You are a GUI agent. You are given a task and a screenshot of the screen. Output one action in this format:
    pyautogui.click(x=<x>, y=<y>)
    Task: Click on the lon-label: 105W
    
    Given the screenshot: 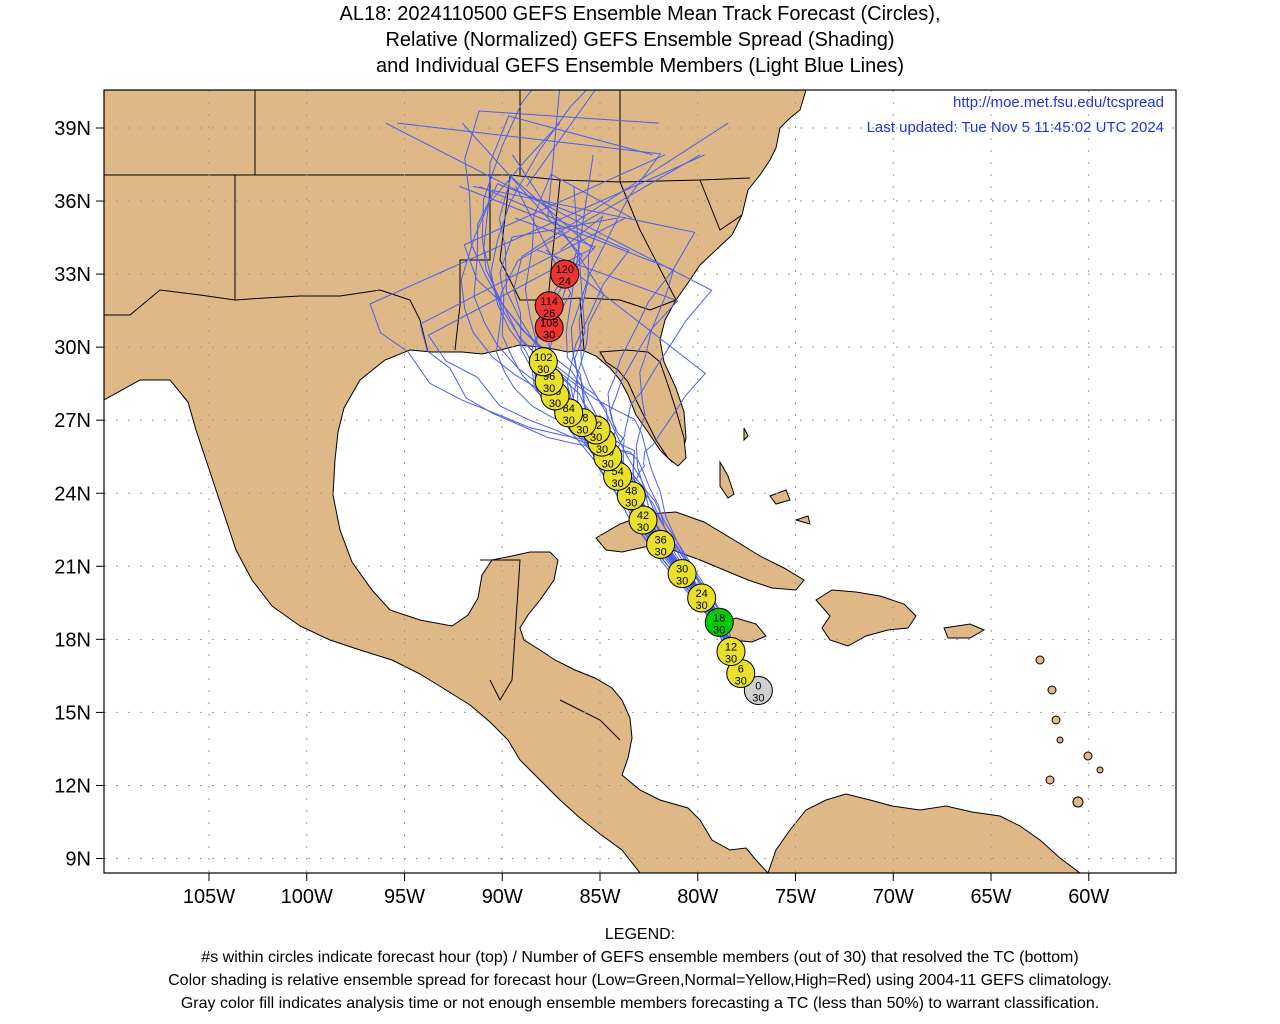 What is the action you would take?
    pyautogui.click(x=209, y=897)
    